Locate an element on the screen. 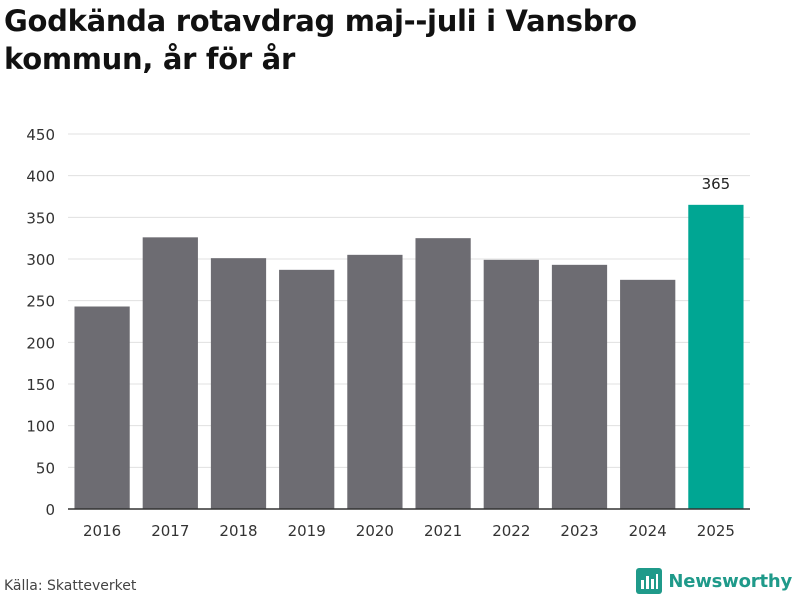  x-tick-label: 2022 is located at coordinates (511, 531).